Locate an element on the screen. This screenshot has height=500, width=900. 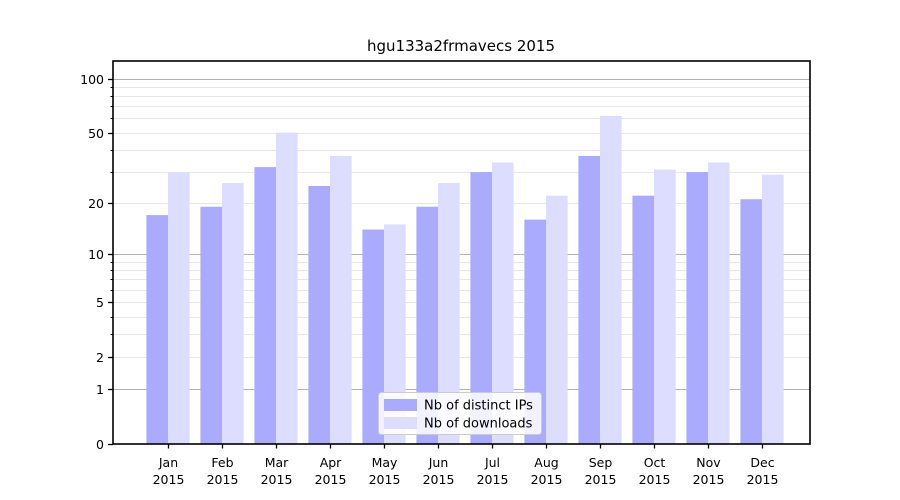
x-tick-label-month-nov: Nov is located at coordinates (708, 462).